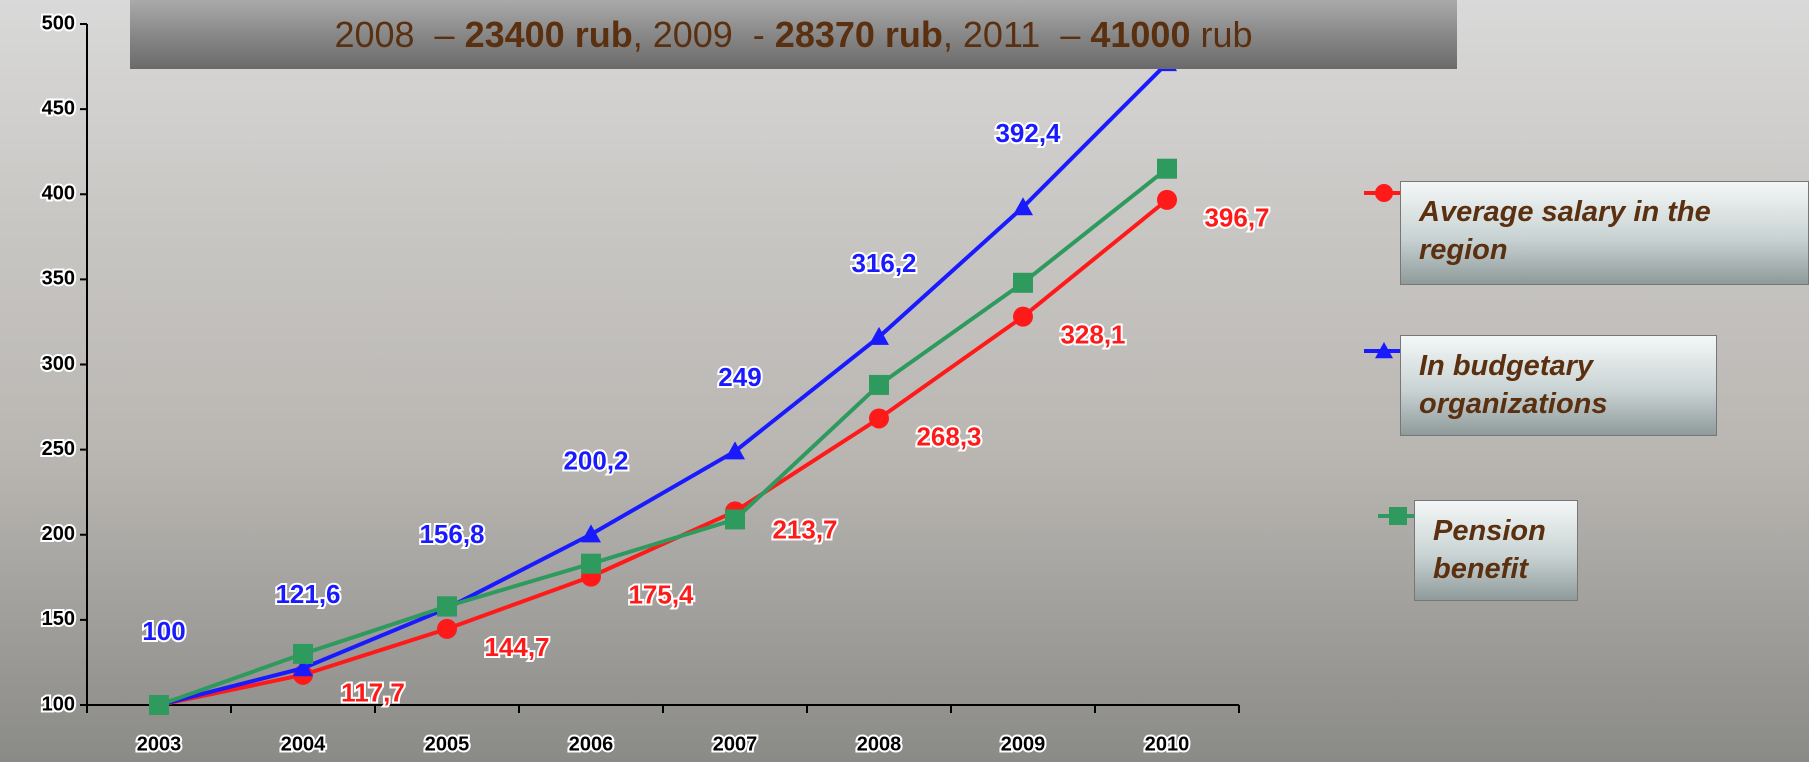  Describe the element at coordinates (516, 647) in the screenshot. I see `data-label: 144,7` at that location.